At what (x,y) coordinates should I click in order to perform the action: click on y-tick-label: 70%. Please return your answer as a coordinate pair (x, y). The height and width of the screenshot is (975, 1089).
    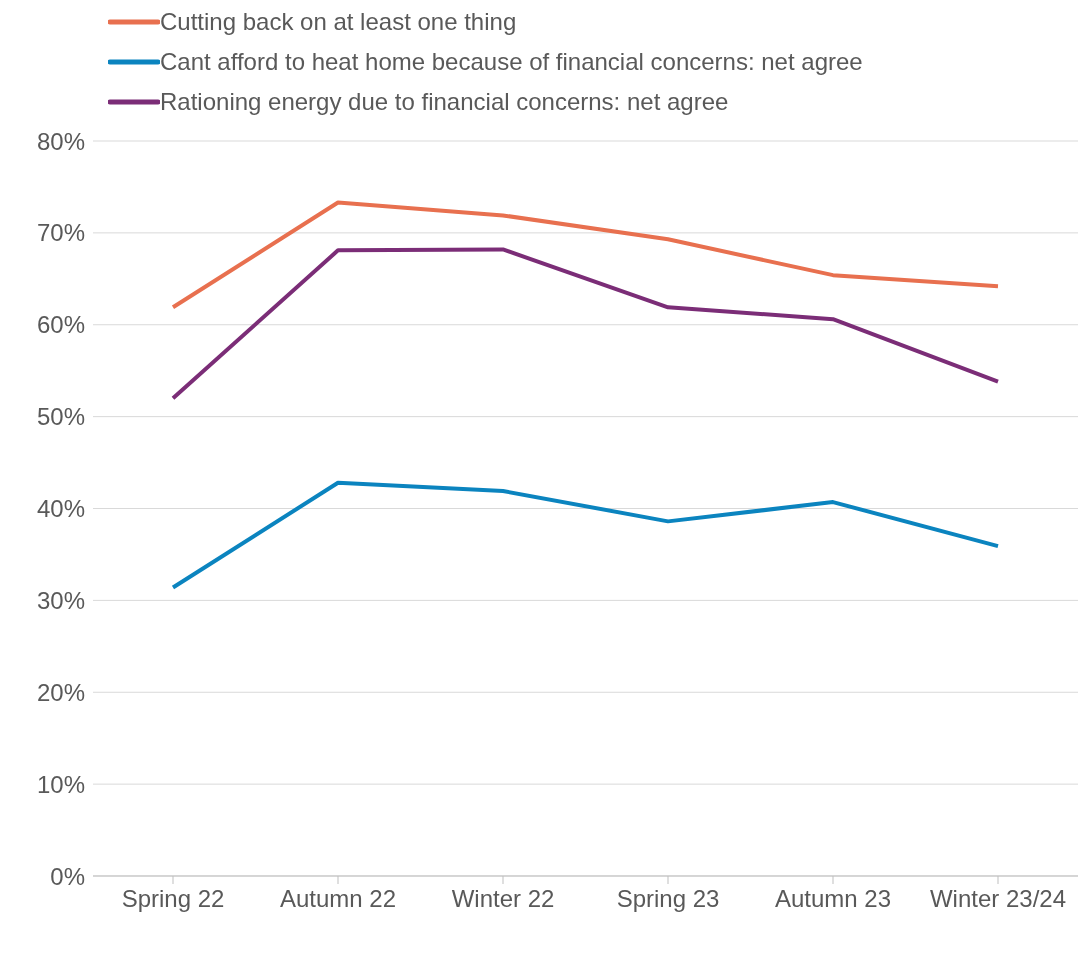
    Looking at the image, I should click on (60, 233).